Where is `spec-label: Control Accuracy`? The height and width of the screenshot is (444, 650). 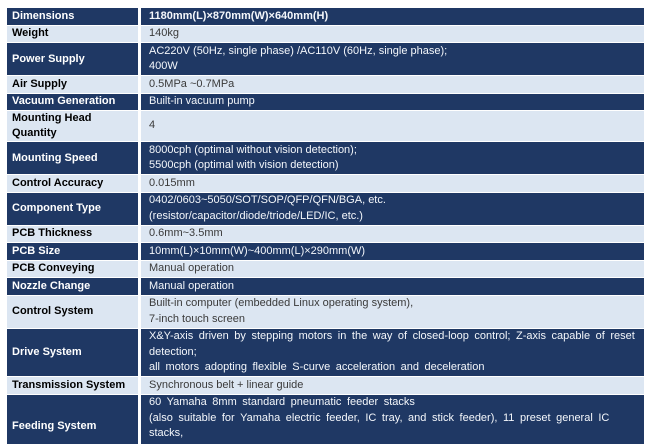
spec-label: Control Accuracy is located at coordinates (58, 182).